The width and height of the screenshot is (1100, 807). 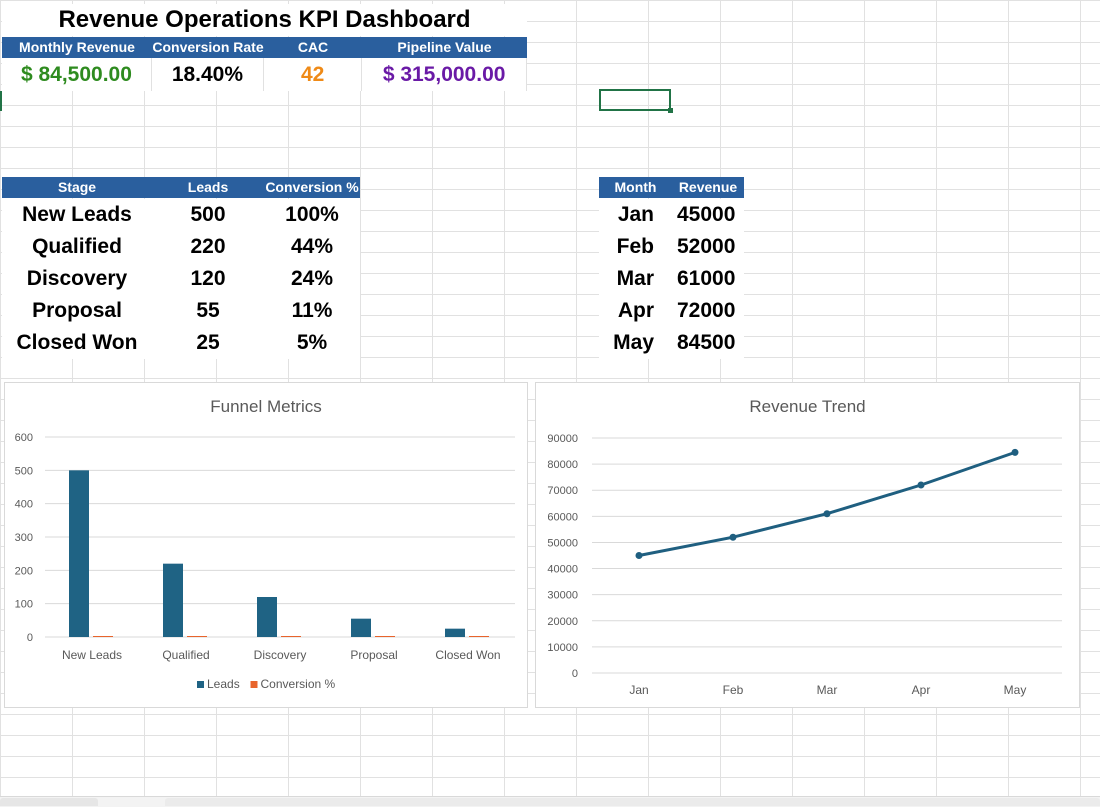 What do you see at coordinates (671, 215) in the screenshot?
I see `table-row: Jan 45000` at bounding box center [671, 215].